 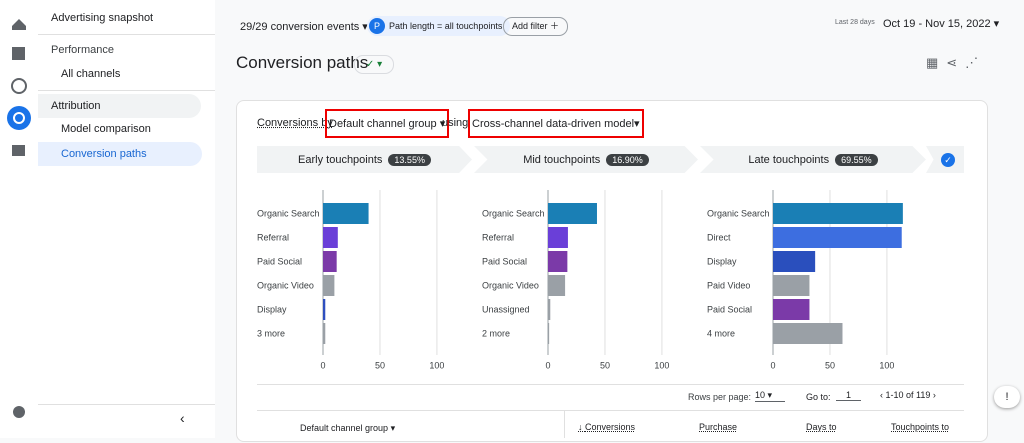 I want to click on nav-item: All channels, so click(x=91, y=74).